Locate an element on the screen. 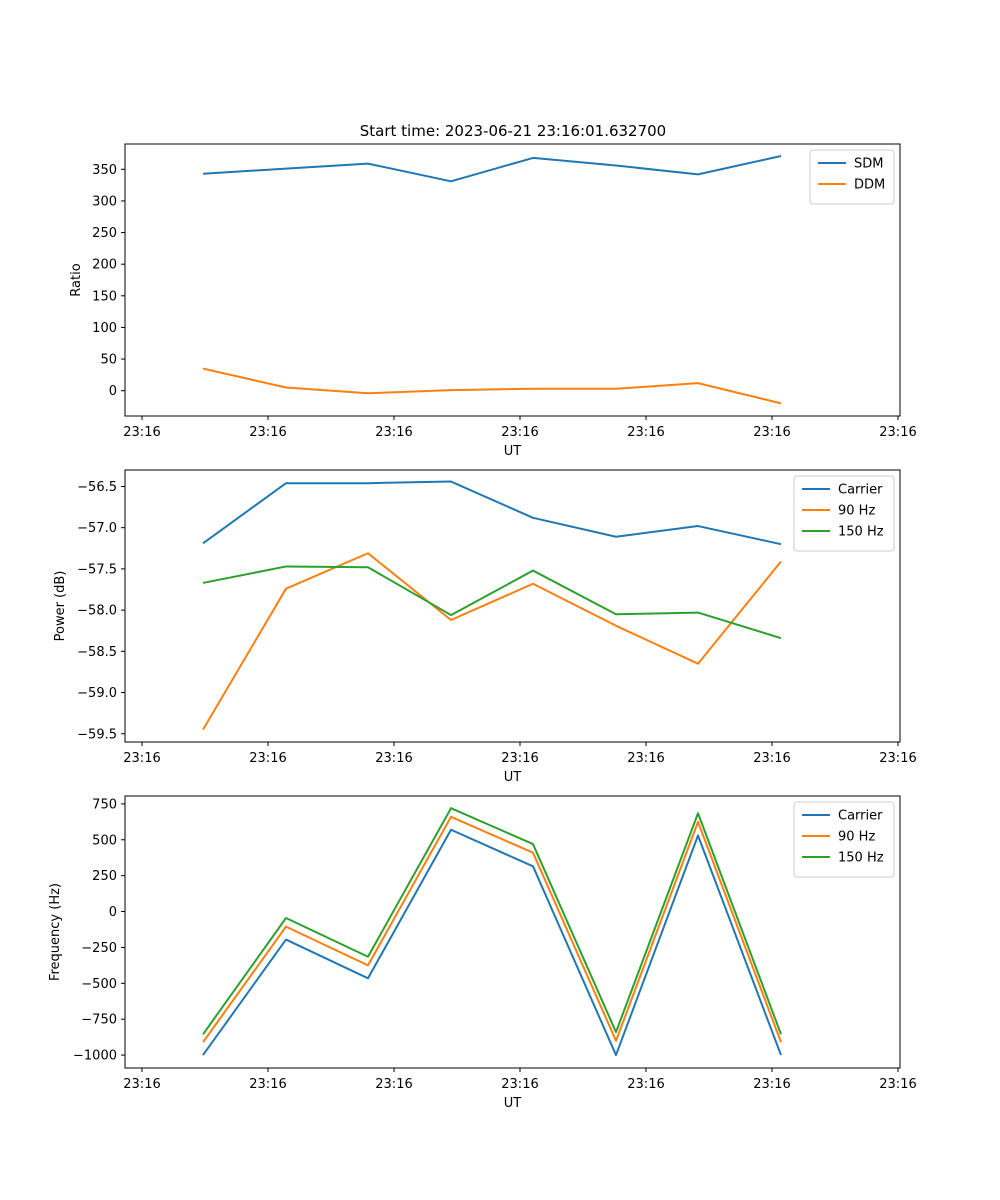 The height and width of the screenshot is (1200, 1000). power-y-tick-label: −58.0 is located at coordinates (97, 611).